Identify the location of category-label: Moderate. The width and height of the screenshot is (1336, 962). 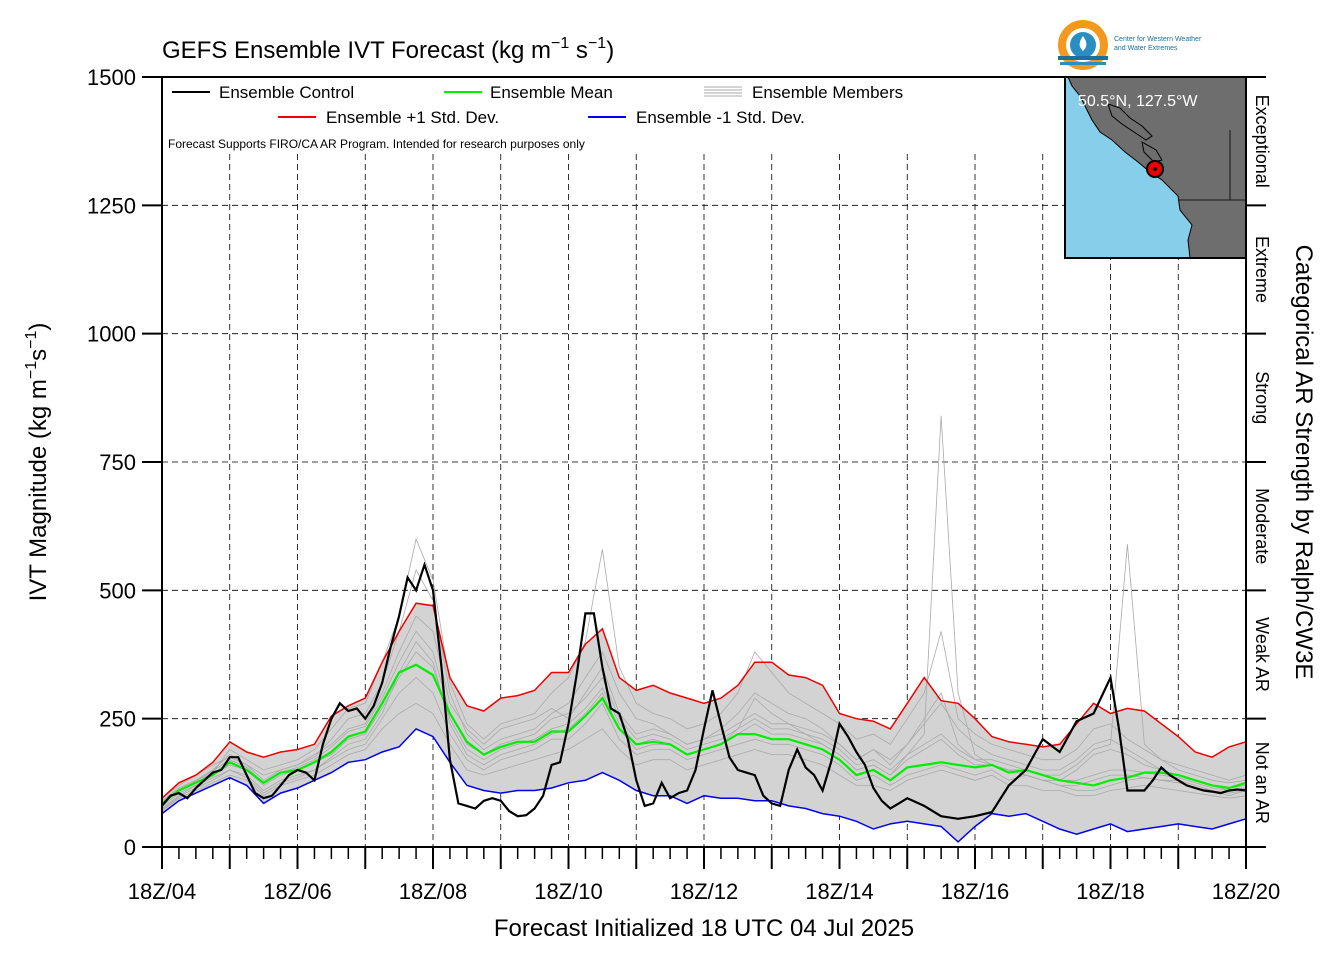
(1262, 526).